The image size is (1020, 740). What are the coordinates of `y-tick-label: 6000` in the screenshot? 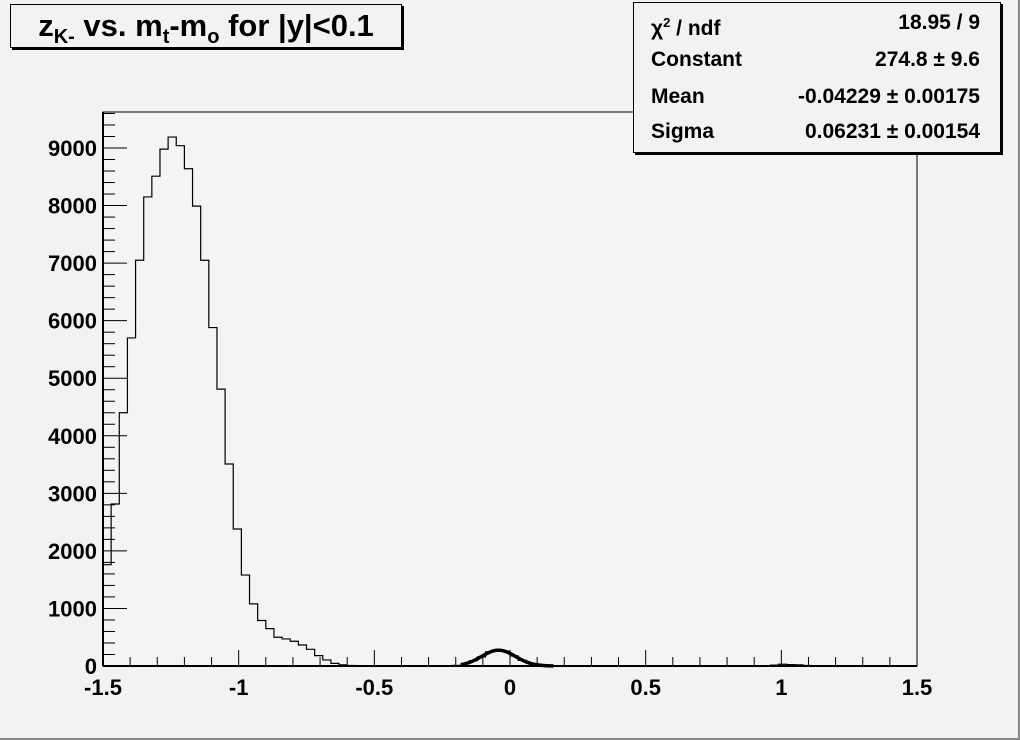 It's located at (72, 321).